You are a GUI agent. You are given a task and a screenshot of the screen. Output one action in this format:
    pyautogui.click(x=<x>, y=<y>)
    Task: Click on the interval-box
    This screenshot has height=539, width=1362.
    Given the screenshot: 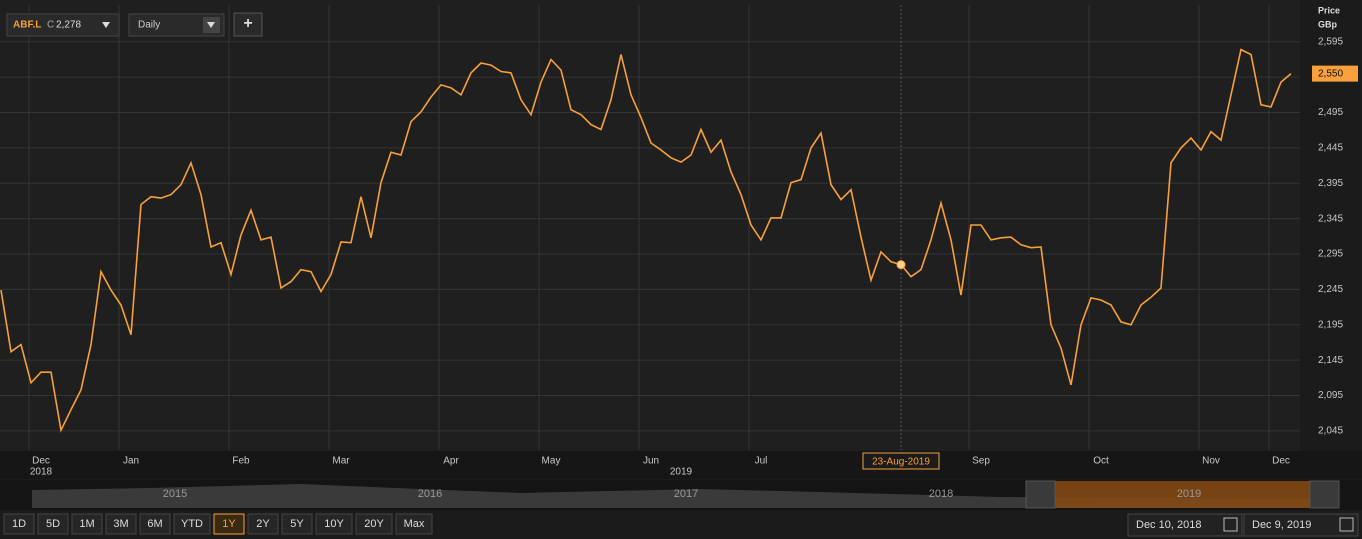 What is the action you would take?
    pyautogui.click(x=176, y=25)
    